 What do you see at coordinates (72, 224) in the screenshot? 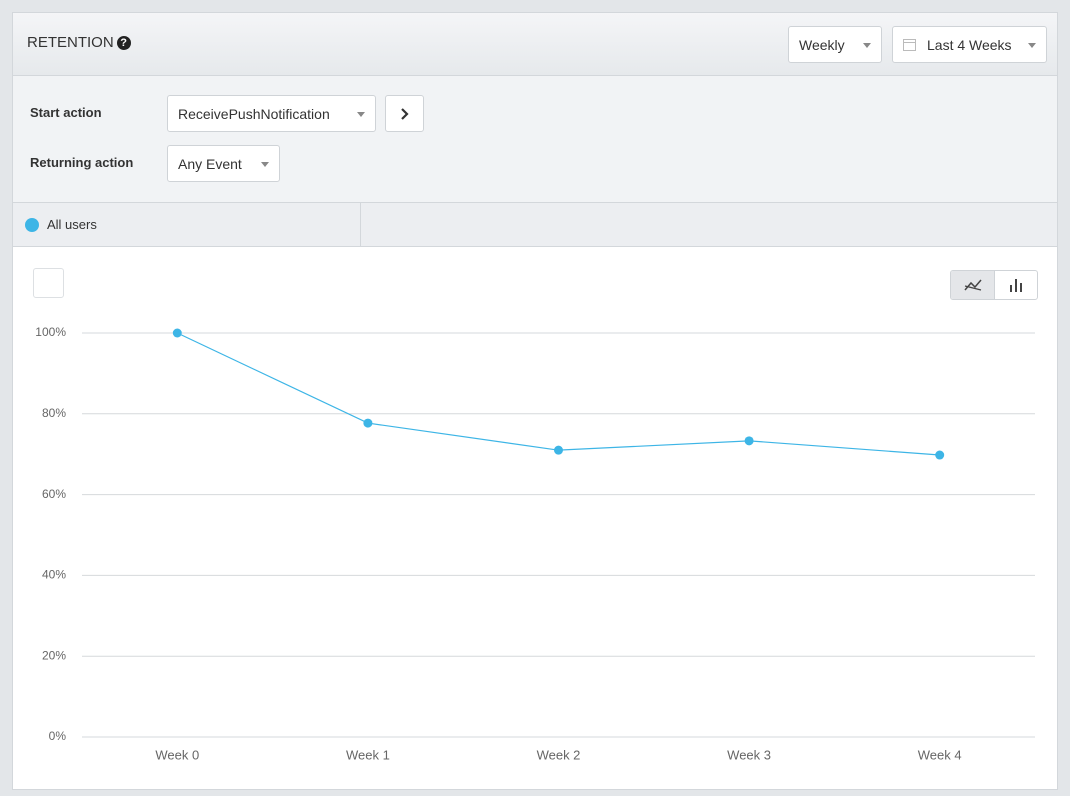
I see `legend-label: All users` at bounding box center [72, 224].